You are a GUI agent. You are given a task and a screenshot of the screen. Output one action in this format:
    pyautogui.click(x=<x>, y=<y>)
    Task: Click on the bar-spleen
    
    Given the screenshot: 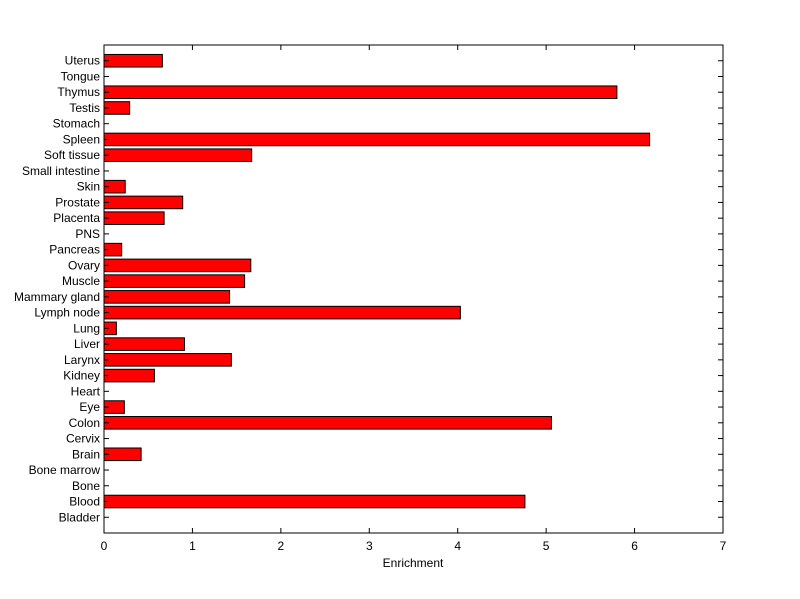 What is the action you would take?
    pyautogui.click(x=377, y=139)
    